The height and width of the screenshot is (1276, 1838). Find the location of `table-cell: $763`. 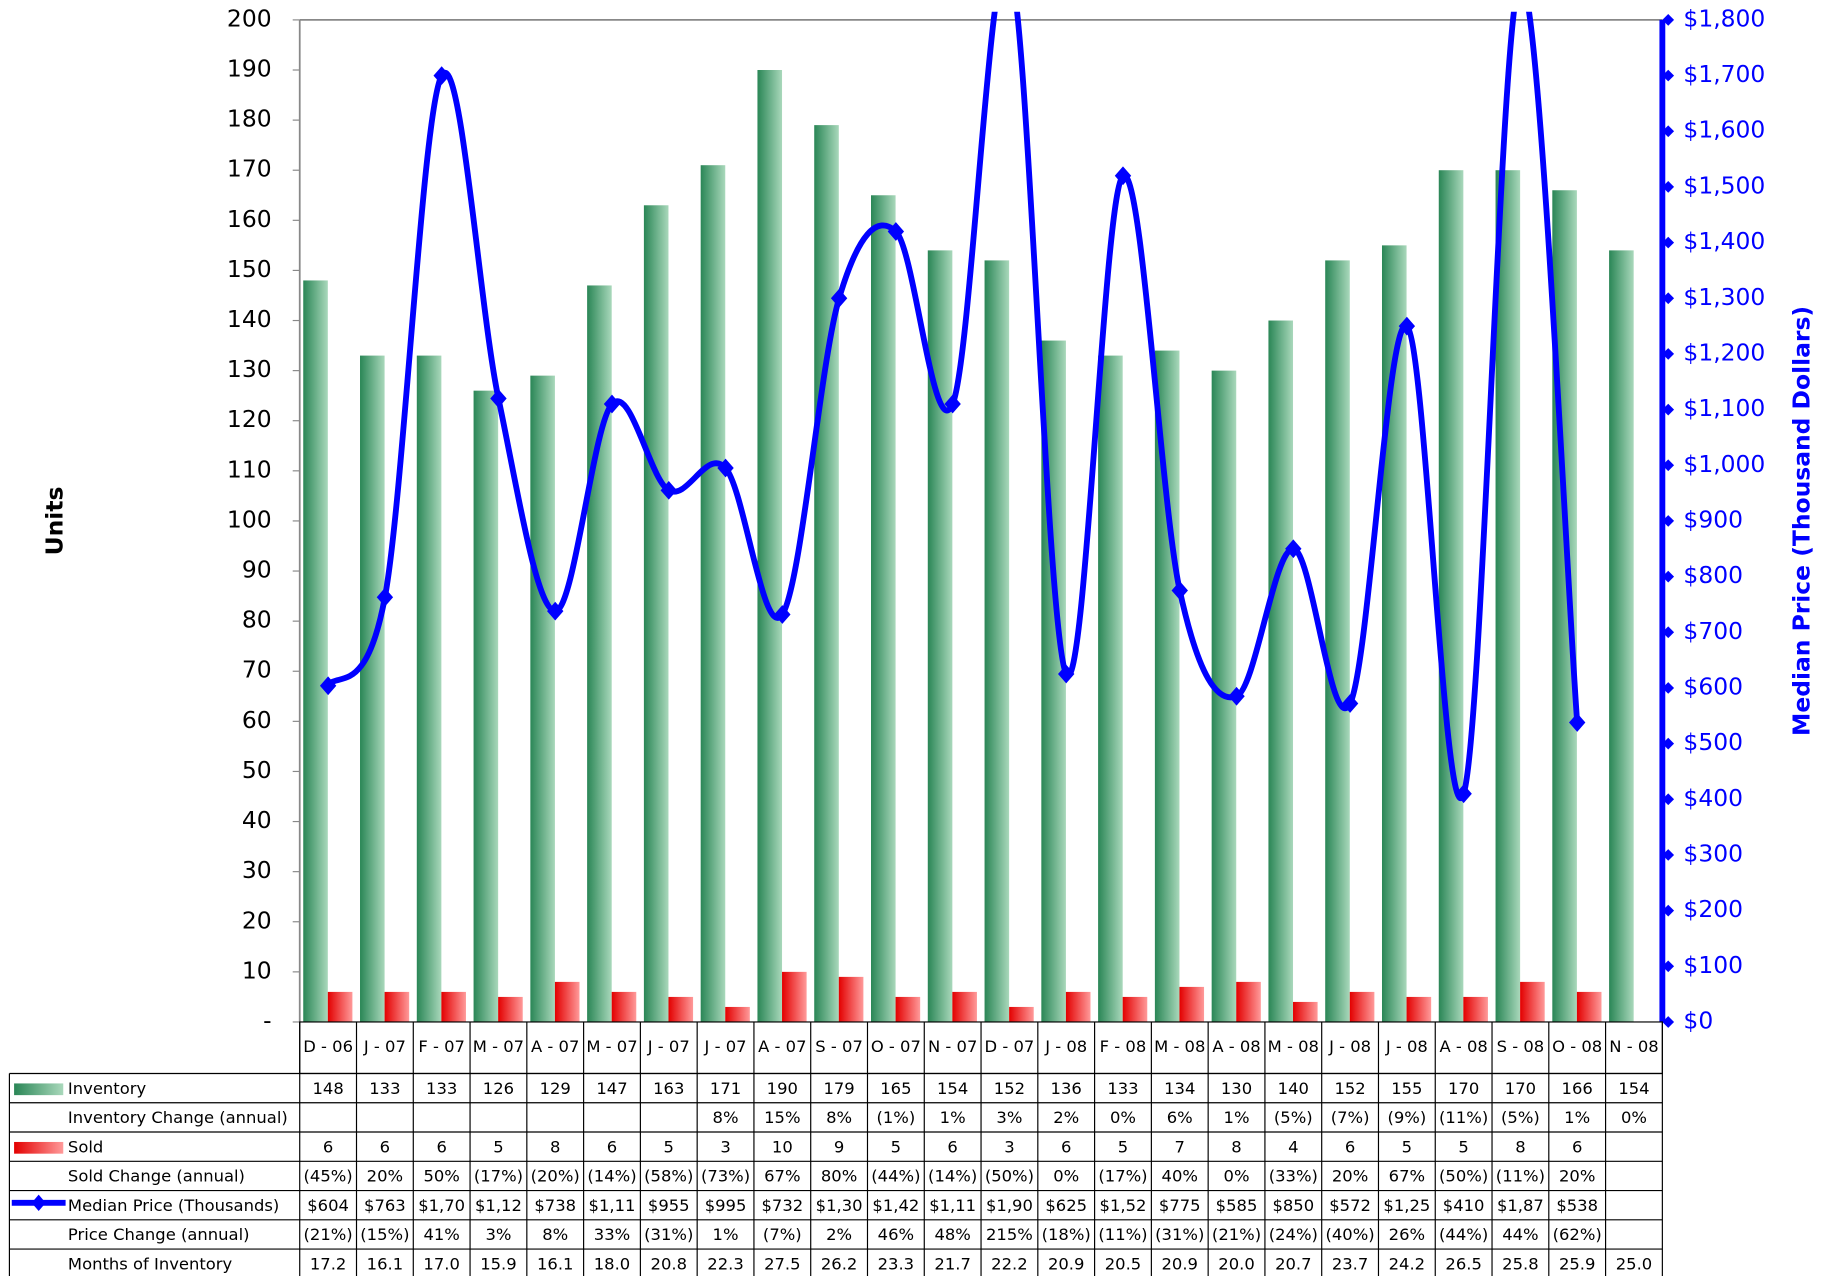

table-cell: $763 is located at coordinates (385, 1205).